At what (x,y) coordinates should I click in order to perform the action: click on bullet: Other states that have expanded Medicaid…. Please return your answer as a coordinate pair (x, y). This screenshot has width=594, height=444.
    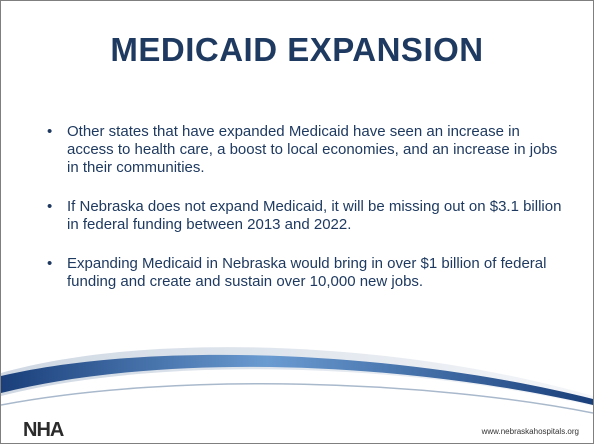
    Looking at the image, I should click on (307, 150).